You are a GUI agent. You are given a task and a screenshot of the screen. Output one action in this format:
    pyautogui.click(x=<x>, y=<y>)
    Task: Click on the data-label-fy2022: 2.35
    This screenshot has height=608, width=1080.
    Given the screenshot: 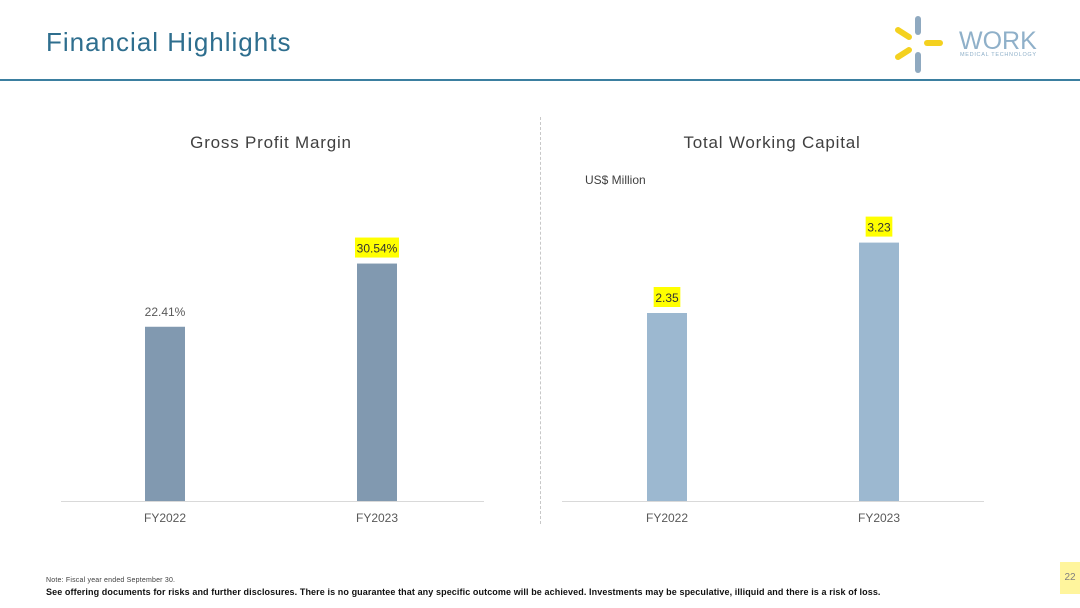 What is the action you would take?
    pyautogui.click(x=667, y=298)
    